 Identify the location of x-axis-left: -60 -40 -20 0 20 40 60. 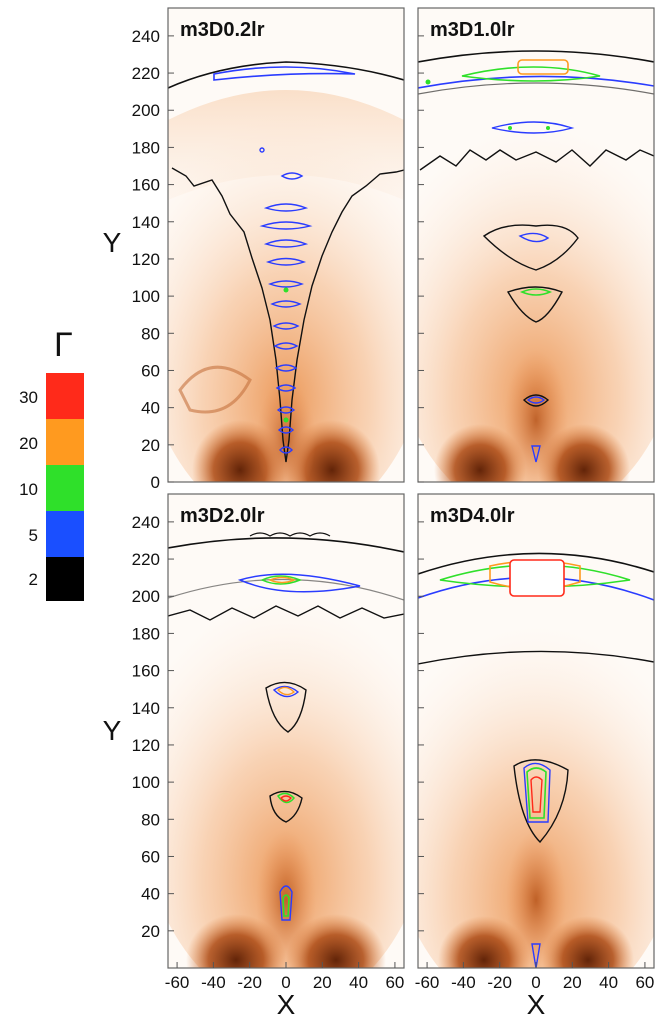
(284, 977).